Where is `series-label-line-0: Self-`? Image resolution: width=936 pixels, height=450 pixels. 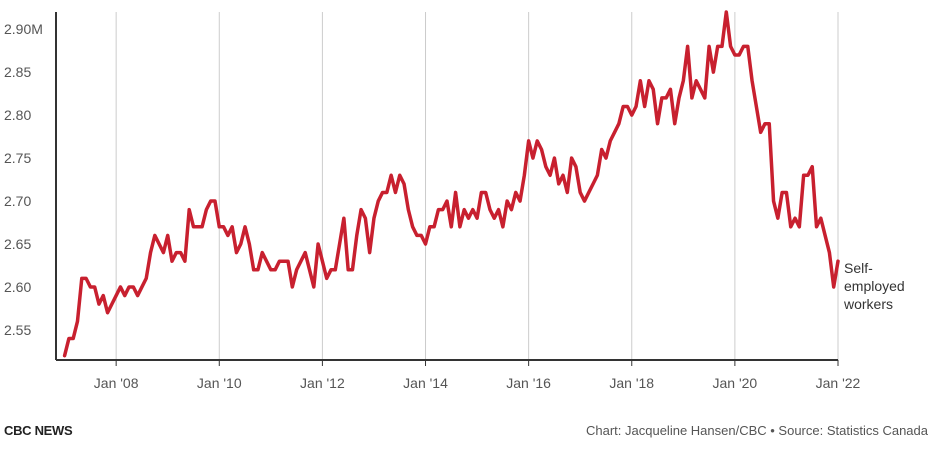
series-label-line-0: Self- is located at coordinates (858, 268).